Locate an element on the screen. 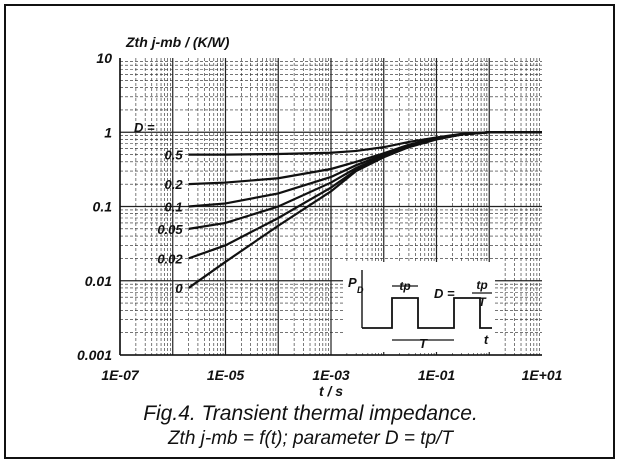 Image resolution: width=621 pixels, height=465 pixels. inset-p-sub: D is located at coordinates (360, 290).